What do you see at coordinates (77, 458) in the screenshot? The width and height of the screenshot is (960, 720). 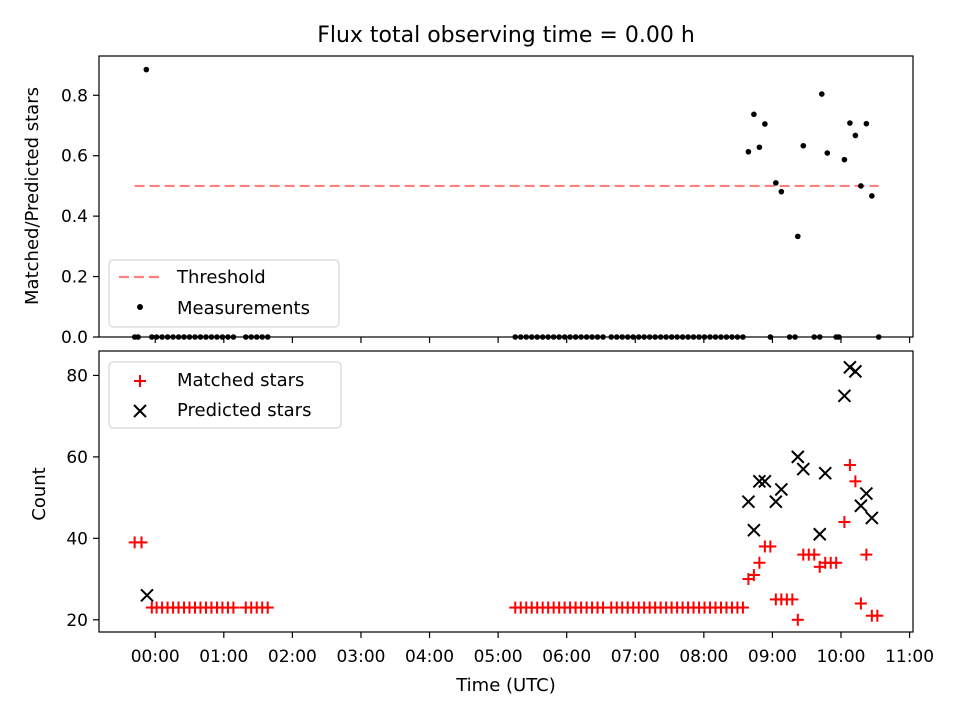 I see `bottom-y-tick-label: 60` at bounding box center [77, 458].